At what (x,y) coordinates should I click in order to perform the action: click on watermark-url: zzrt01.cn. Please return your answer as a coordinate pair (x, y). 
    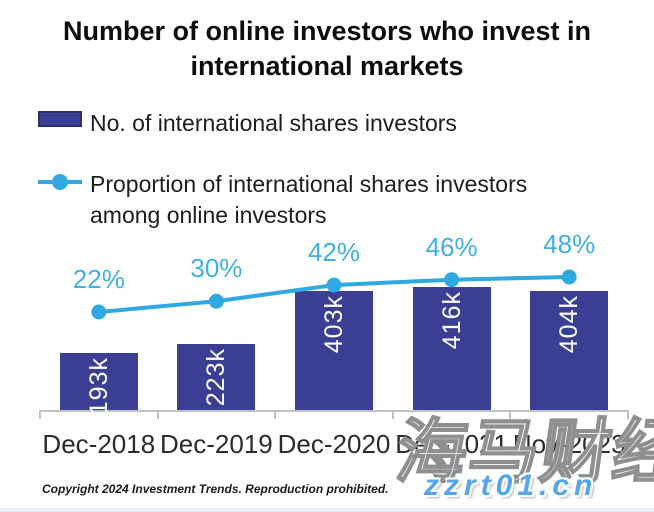
    Looking at the image, I should click on (511, 485).